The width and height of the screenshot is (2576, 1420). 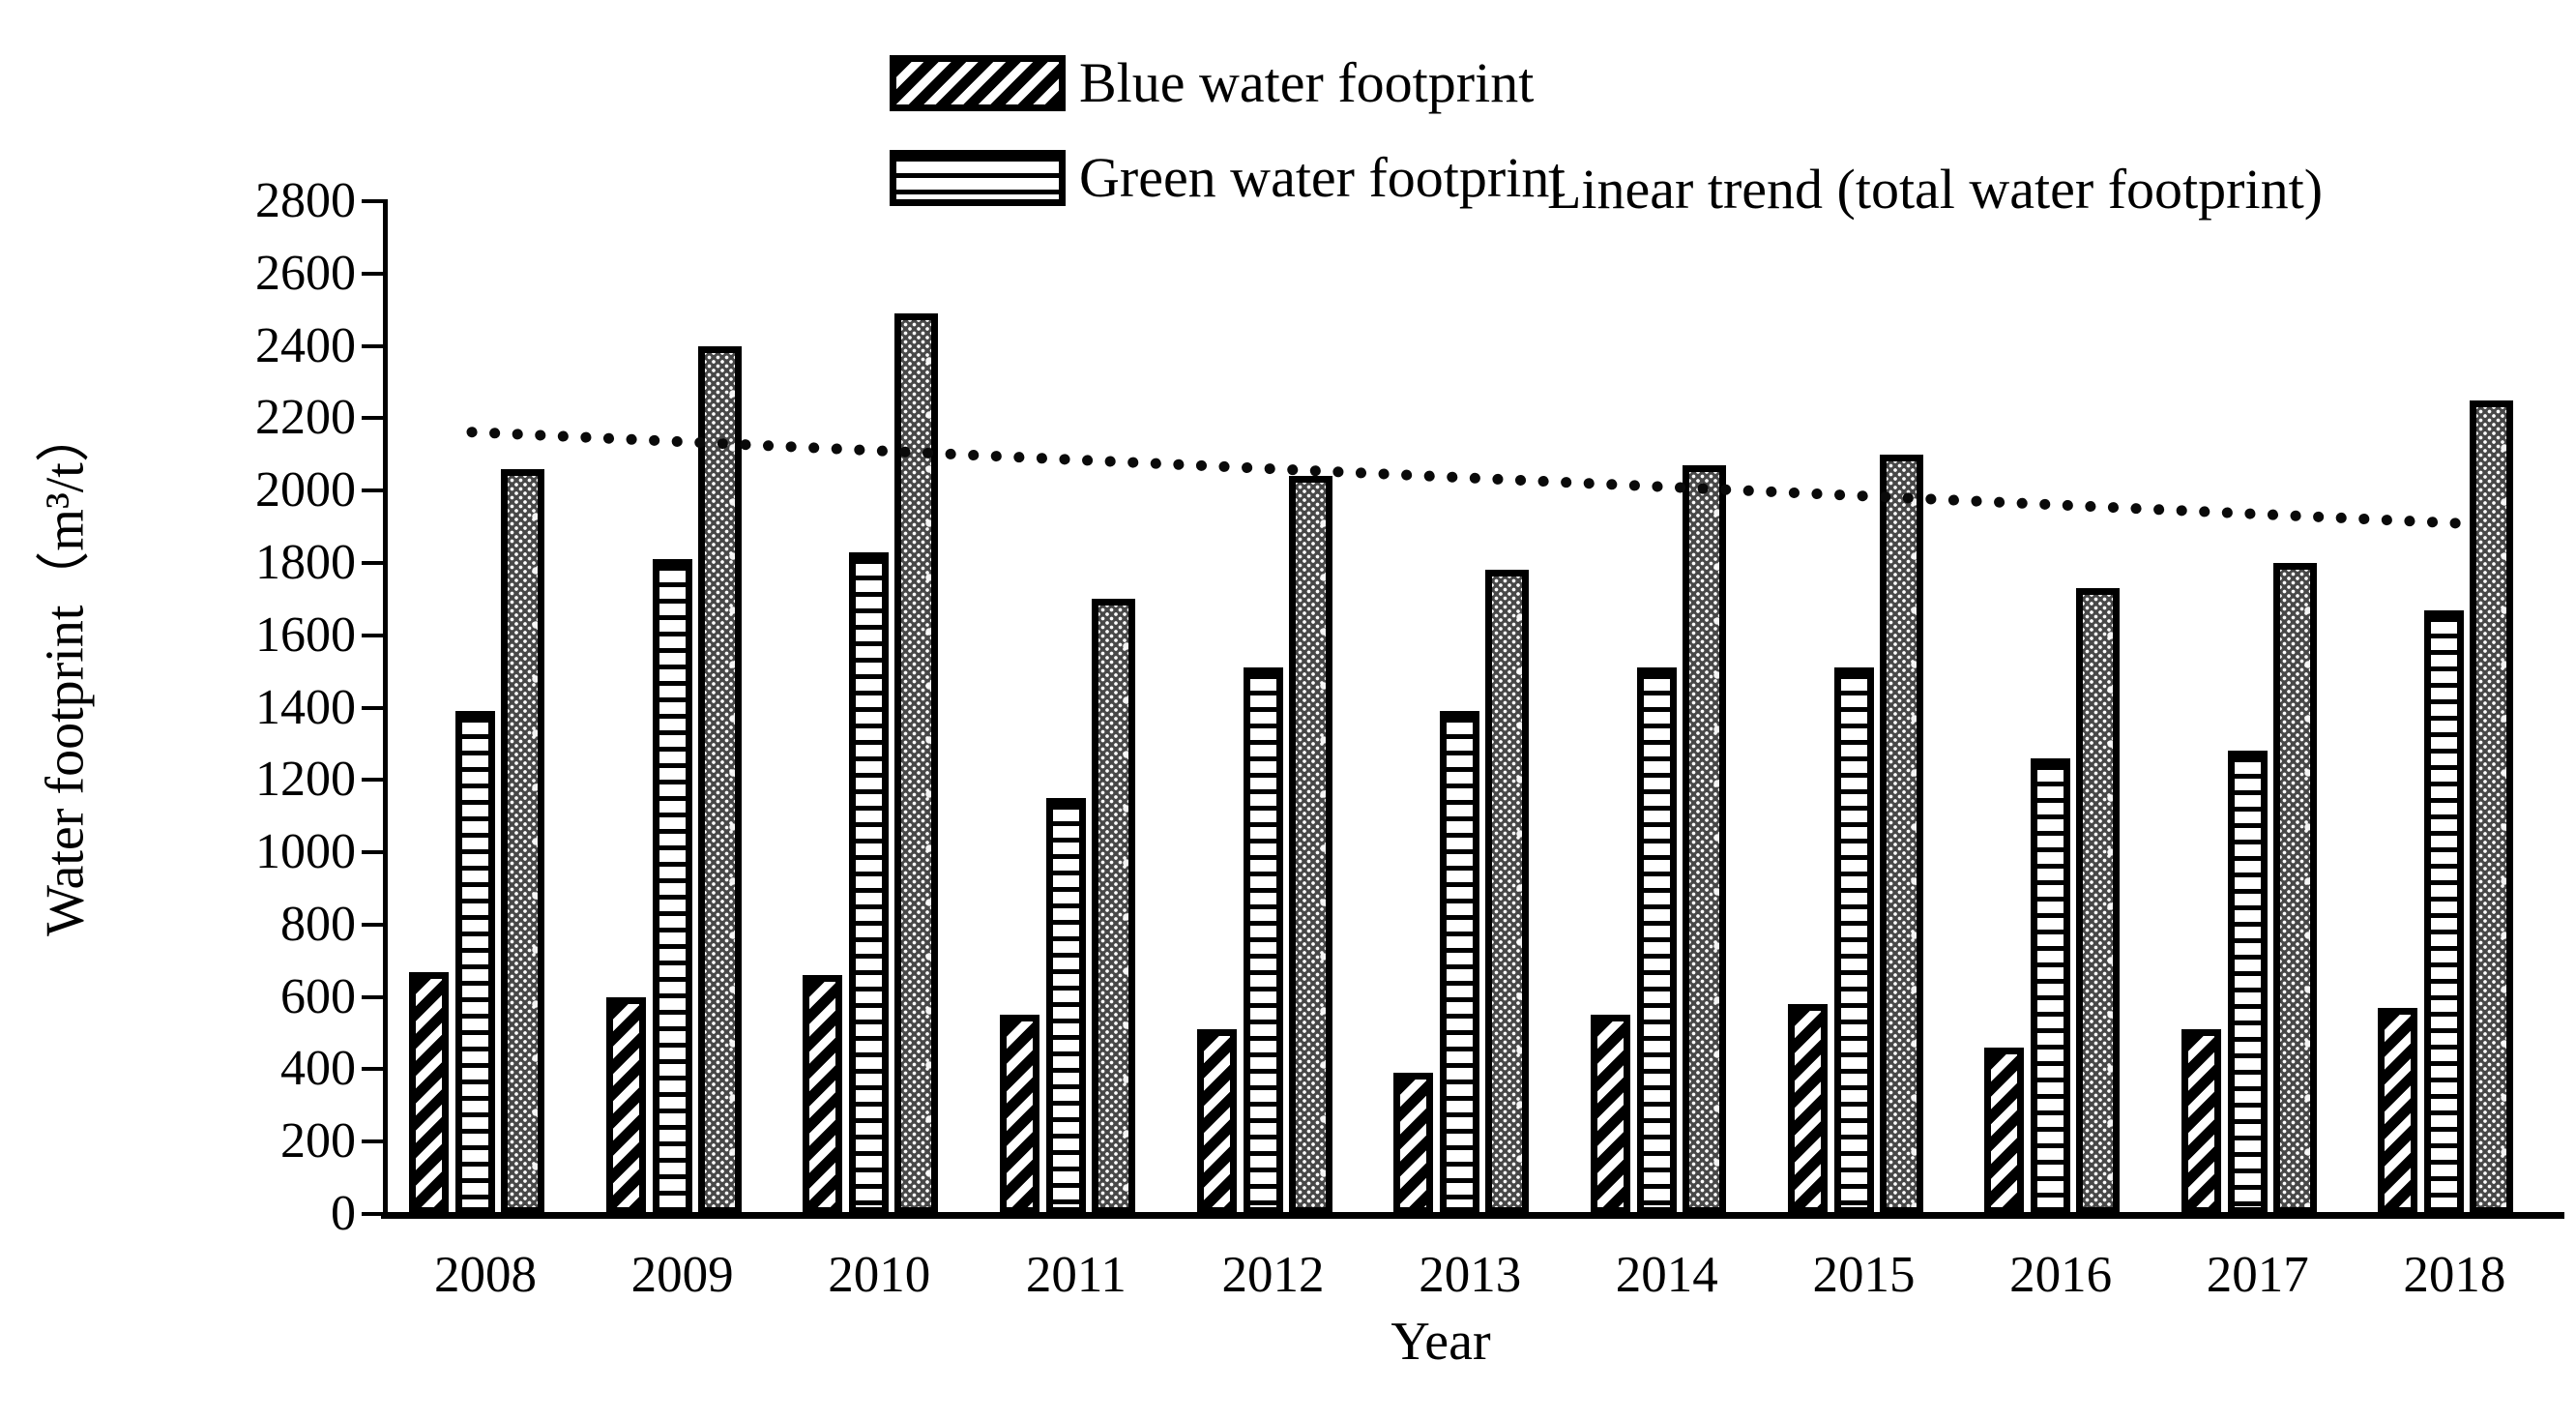 I want to click on x-axis-title: Year, so click(x=1440, y=1342).